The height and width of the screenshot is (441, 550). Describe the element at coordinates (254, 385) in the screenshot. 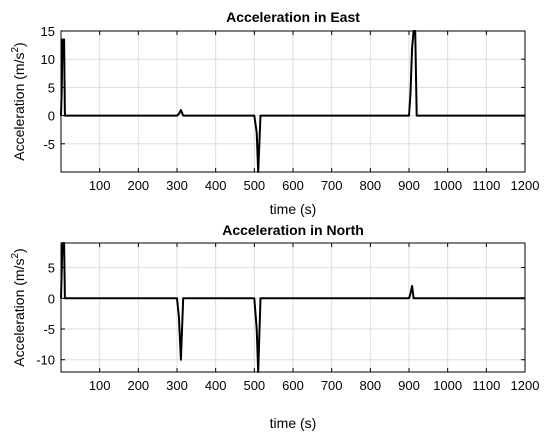

I see `x-tick-label-north-500: 500` at that location.